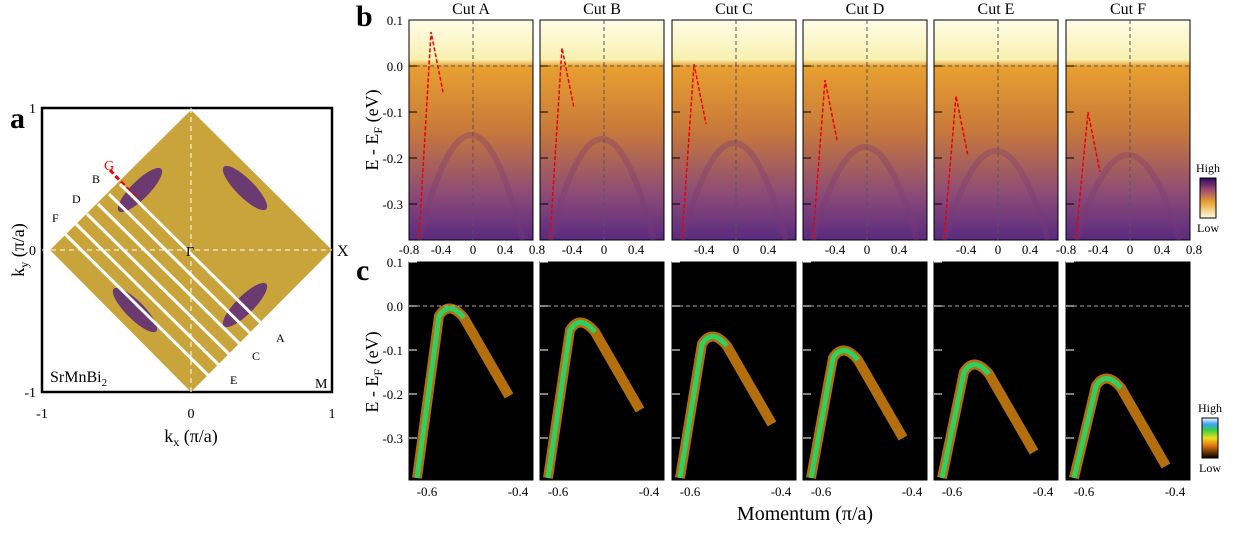 The width and height of the screenshot is (1245, 536). Describe the element at coordinates (176, 442) in the screenshot. I see `axis-sub: x` at that location.